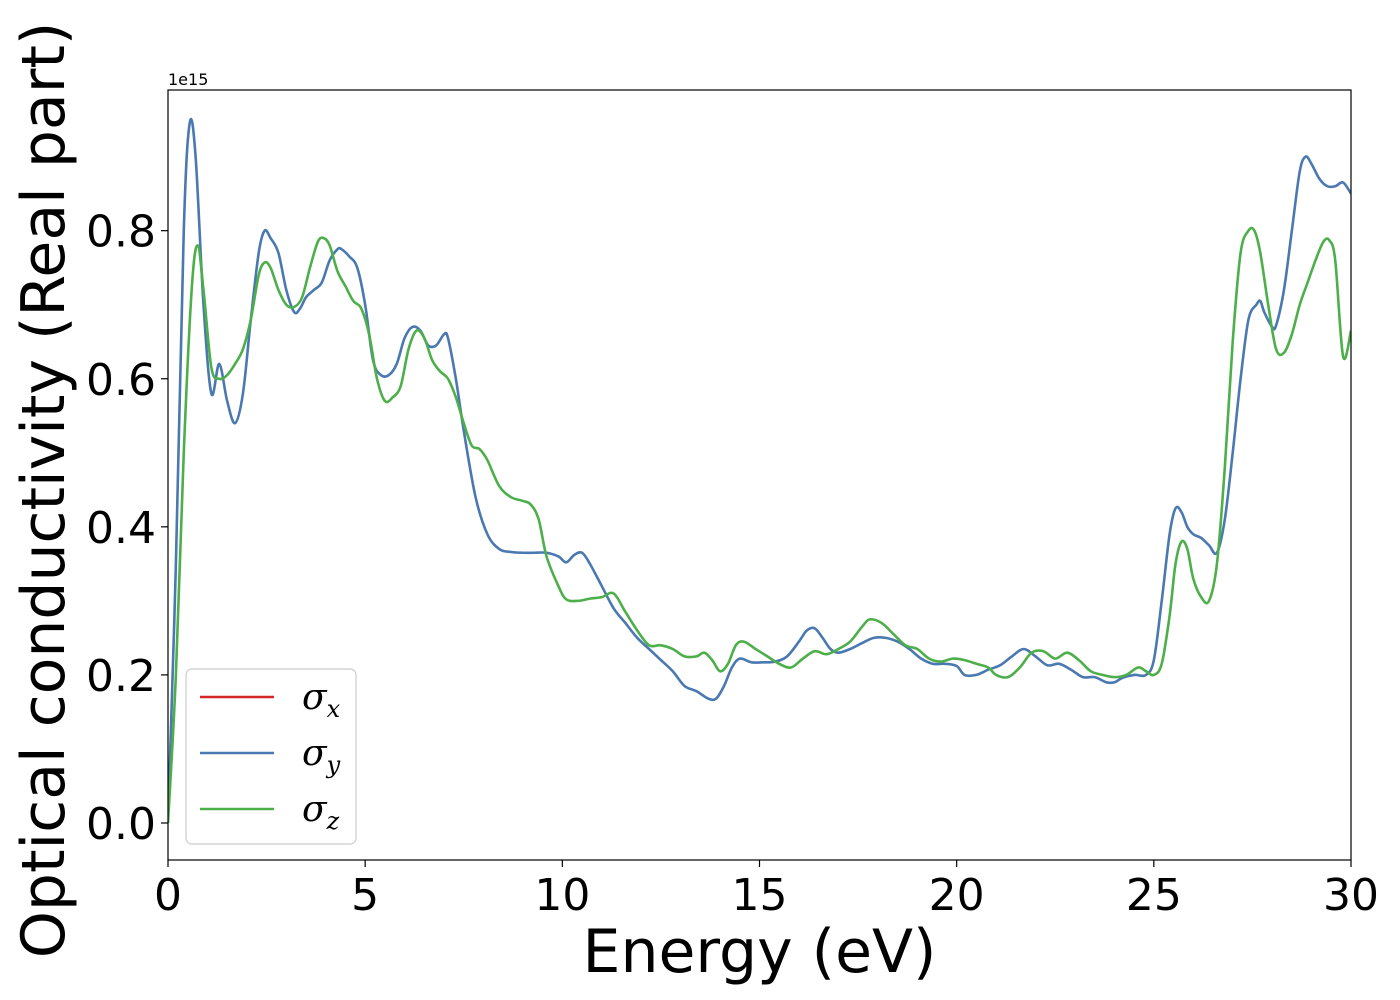  Describe the element at coordinates (321, 700) in the screenshot. I see `legend-label-x: σx` at that location.